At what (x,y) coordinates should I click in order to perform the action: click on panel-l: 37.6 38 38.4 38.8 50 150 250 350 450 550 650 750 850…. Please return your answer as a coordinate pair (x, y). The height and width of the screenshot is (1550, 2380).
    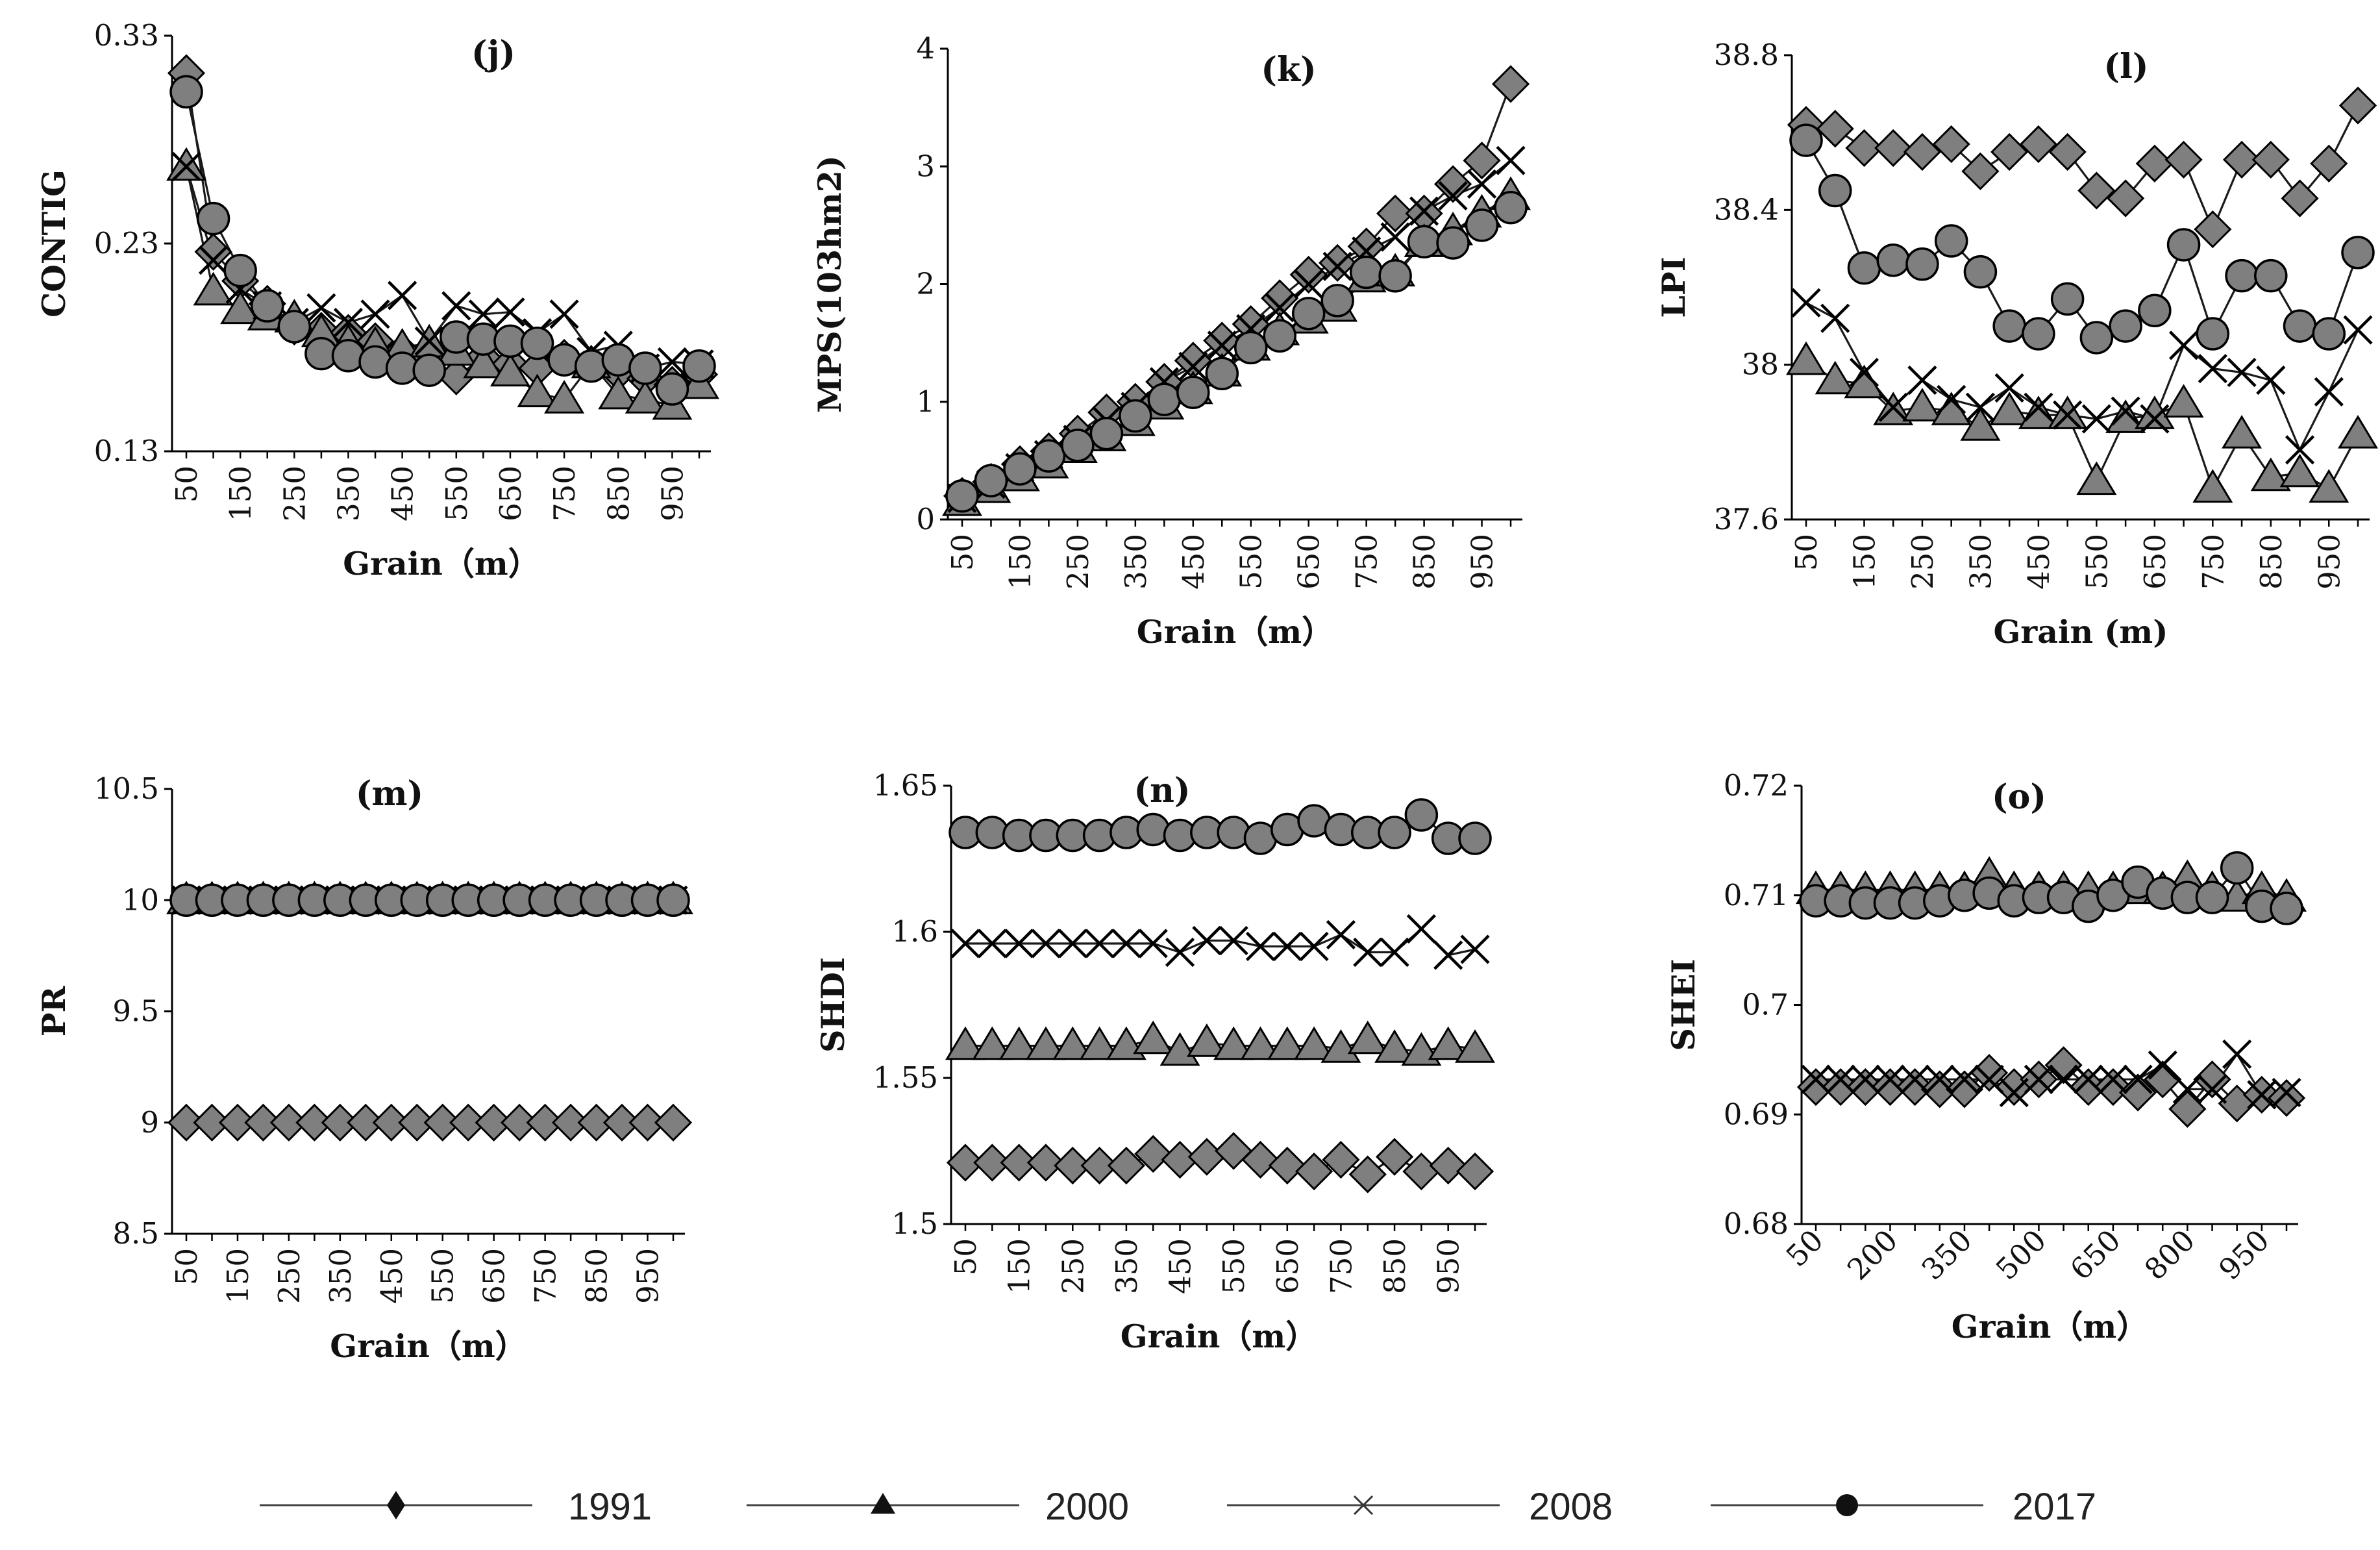
    Looking at the image, I should click on (2016, 344).